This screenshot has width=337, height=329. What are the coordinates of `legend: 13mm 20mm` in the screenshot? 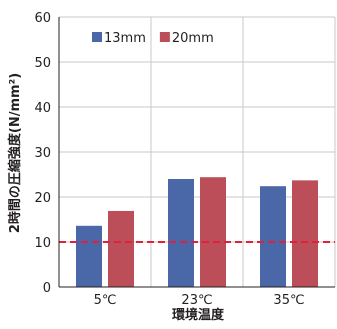 It's located at (153, 38).